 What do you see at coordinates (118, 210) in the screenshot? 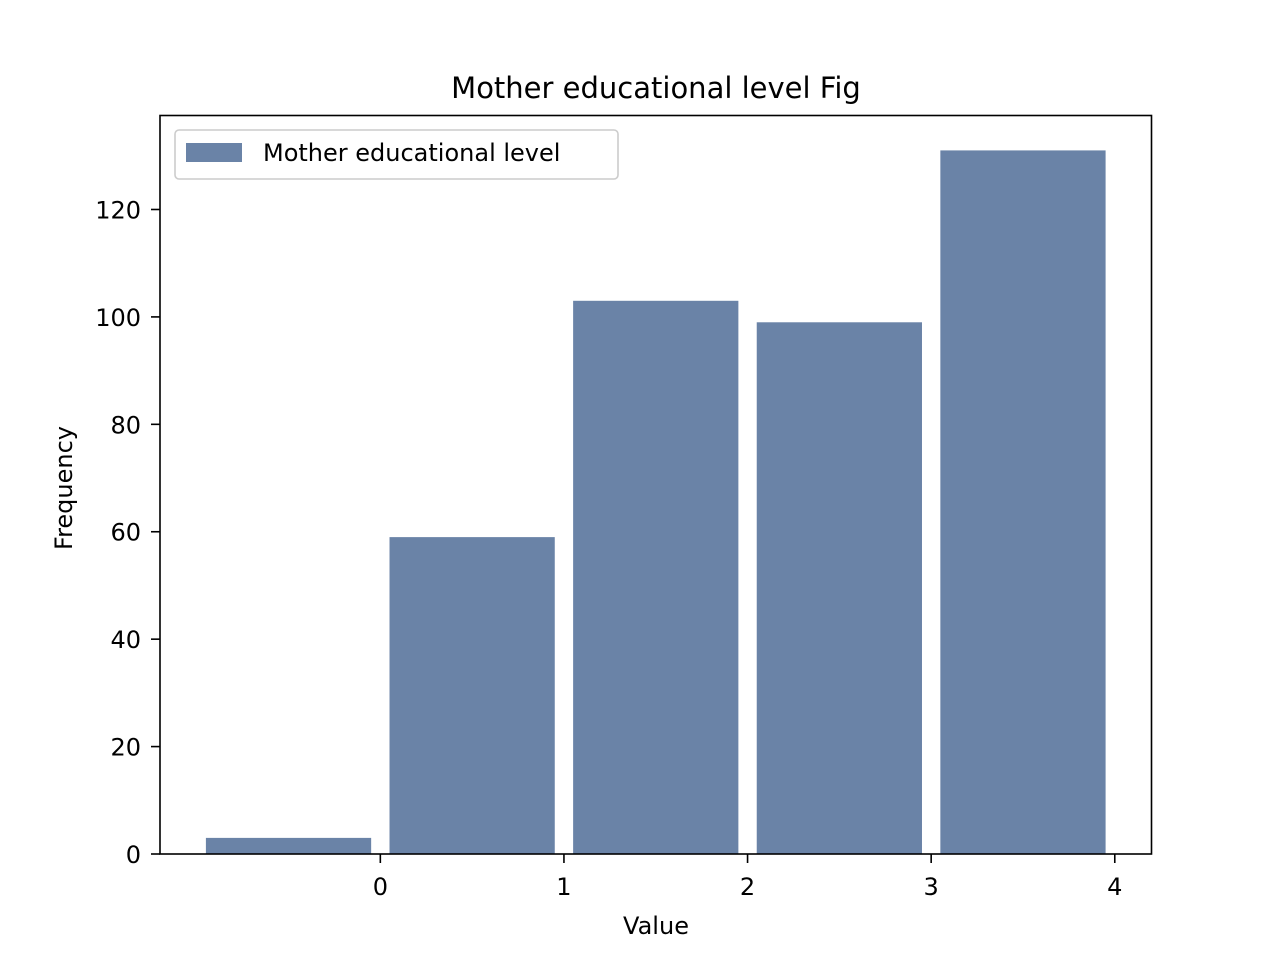
I see `y-tick-label-6: 120` at bounding box center [118, 210].